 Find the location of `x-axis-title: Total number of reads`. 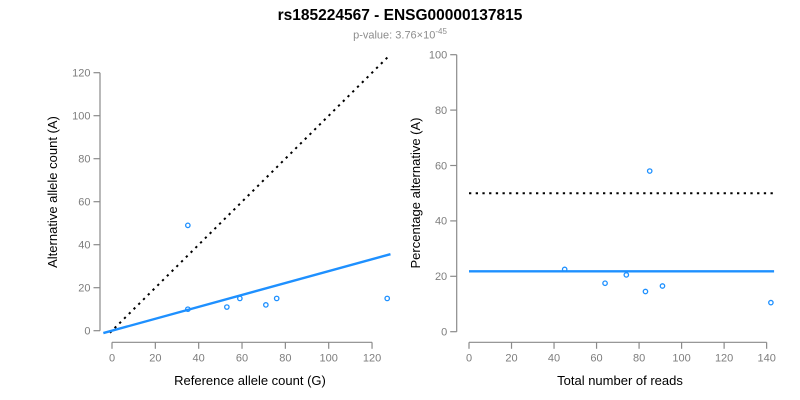

x-axis-title: Total number of reads is located at coordinates (620, 380).